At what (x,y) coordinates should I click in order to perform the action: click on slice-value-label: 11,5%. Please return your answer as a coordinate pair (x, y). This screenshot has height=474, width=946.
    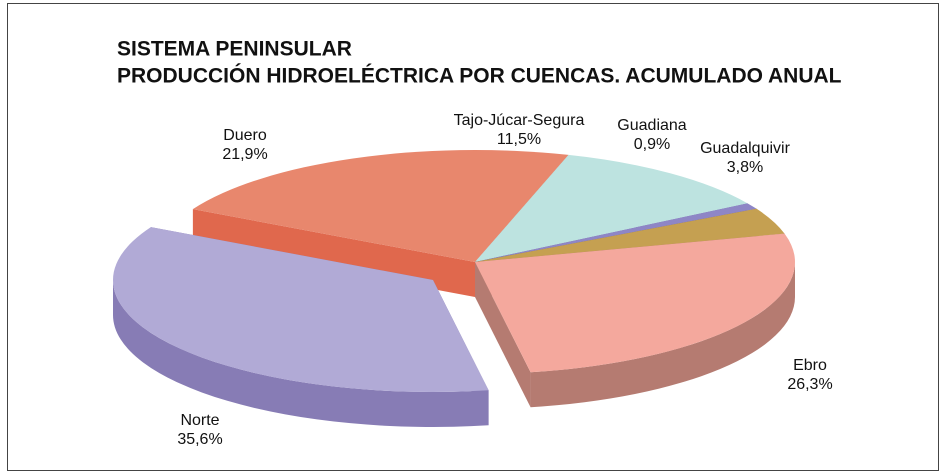
    Looking at the image, I should click on (519, 139).